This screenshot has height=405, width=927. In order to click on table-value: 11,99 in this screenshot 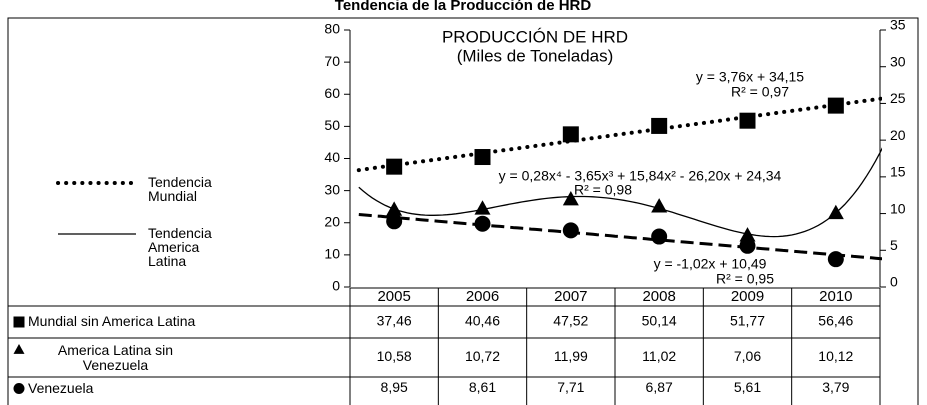, I will do `click(571, 356)`.